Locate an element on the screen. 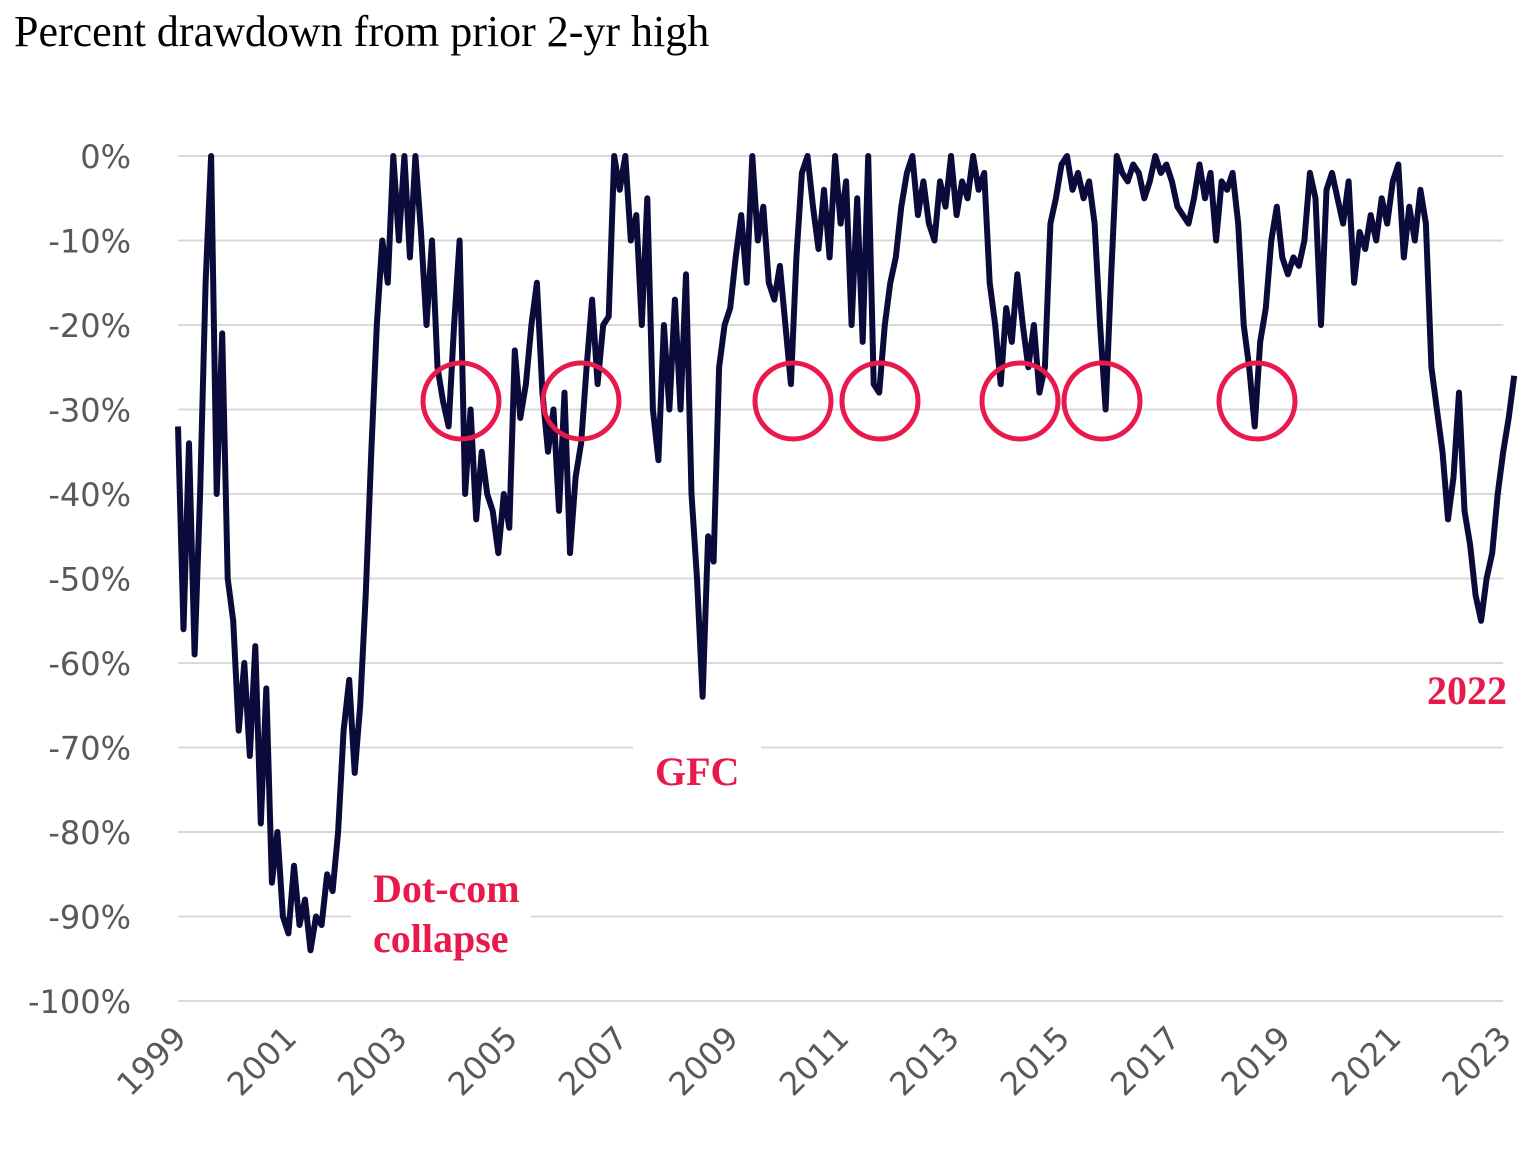 The height and width of the screenshot is (1157, 1538). x-tick-label: 2015 is located at coordinates (1035, 1061).